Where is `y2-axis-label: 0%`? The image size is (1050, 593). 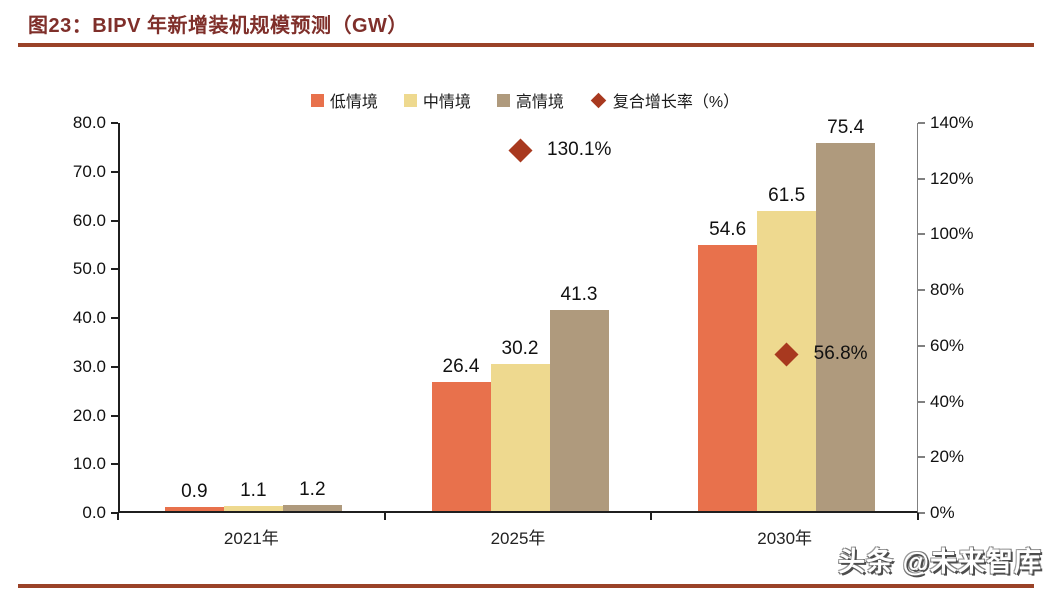
y2-axis-label: 0% is located at coordinates (942, 512).